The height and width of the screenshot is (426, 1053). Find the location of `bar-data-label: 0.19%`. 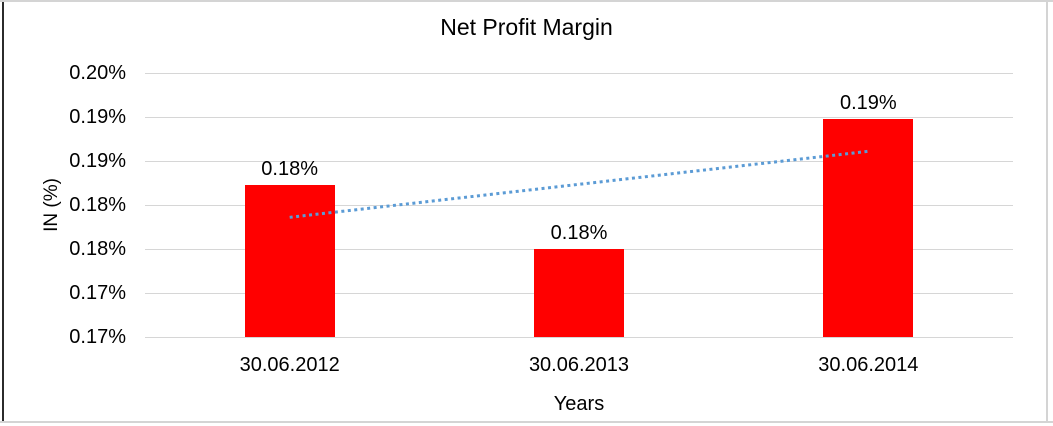

bar-data-label: 0.19% is located at coordinates (868, 102).